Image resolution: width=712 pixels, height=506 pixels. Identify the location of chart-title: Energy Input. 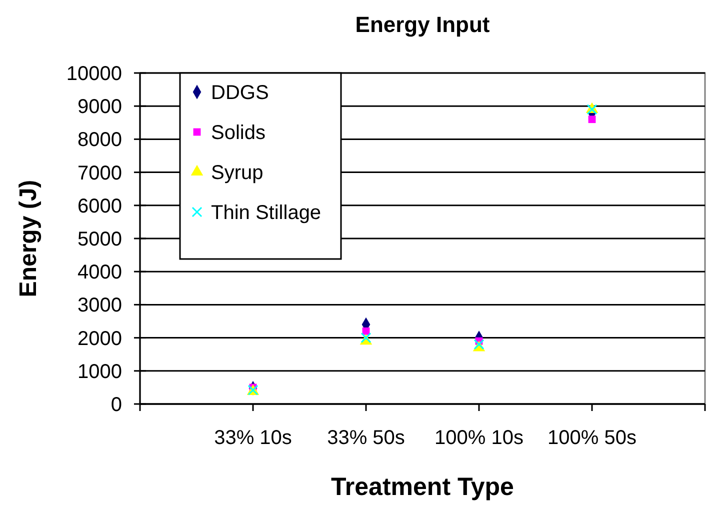
(422, 24).